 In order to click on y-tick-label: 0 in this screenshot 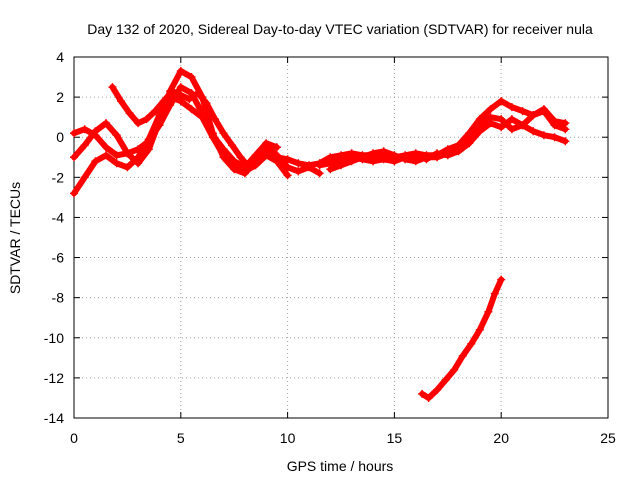, I will do `click(60, 137)`.